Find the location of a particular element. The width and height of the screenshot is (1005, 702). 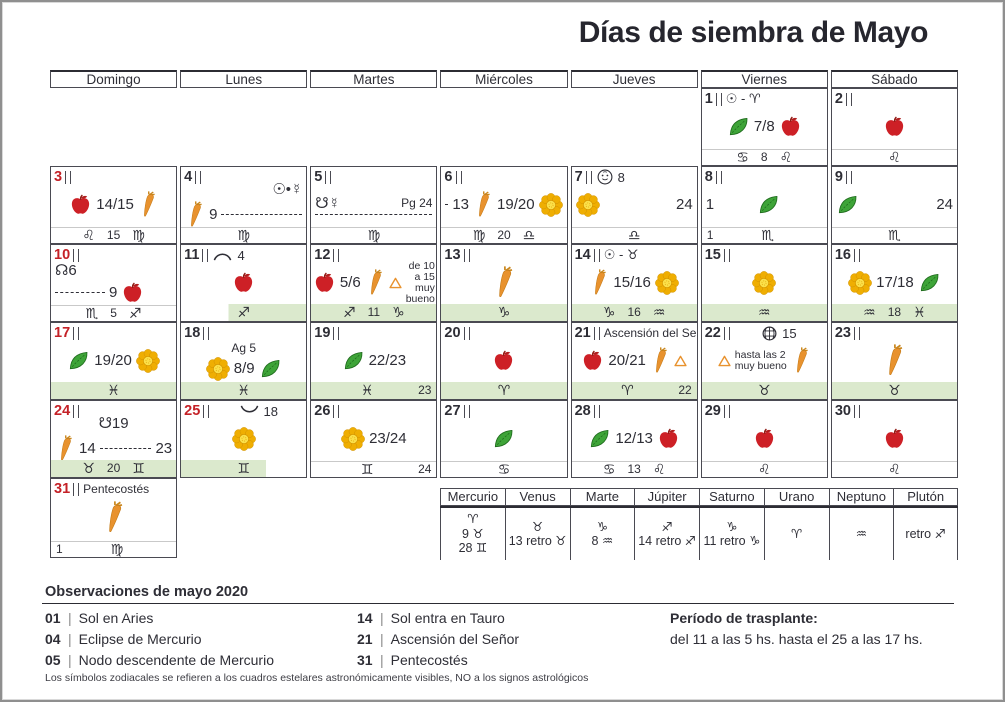

day-cell-4: 4 ☉•☿ 9 ♍ is located at coordinates (244, 205).